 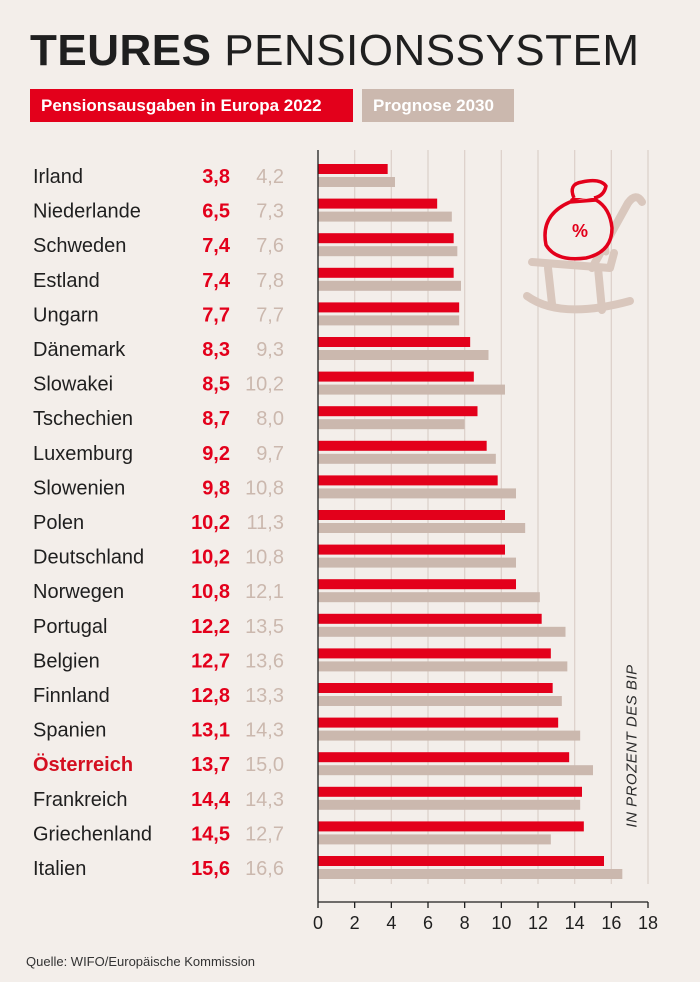 What do you see at coordinates (210, 696) in the screenshot?
I see `value-label-2022: 12,8` at bounding box center [210, 696].